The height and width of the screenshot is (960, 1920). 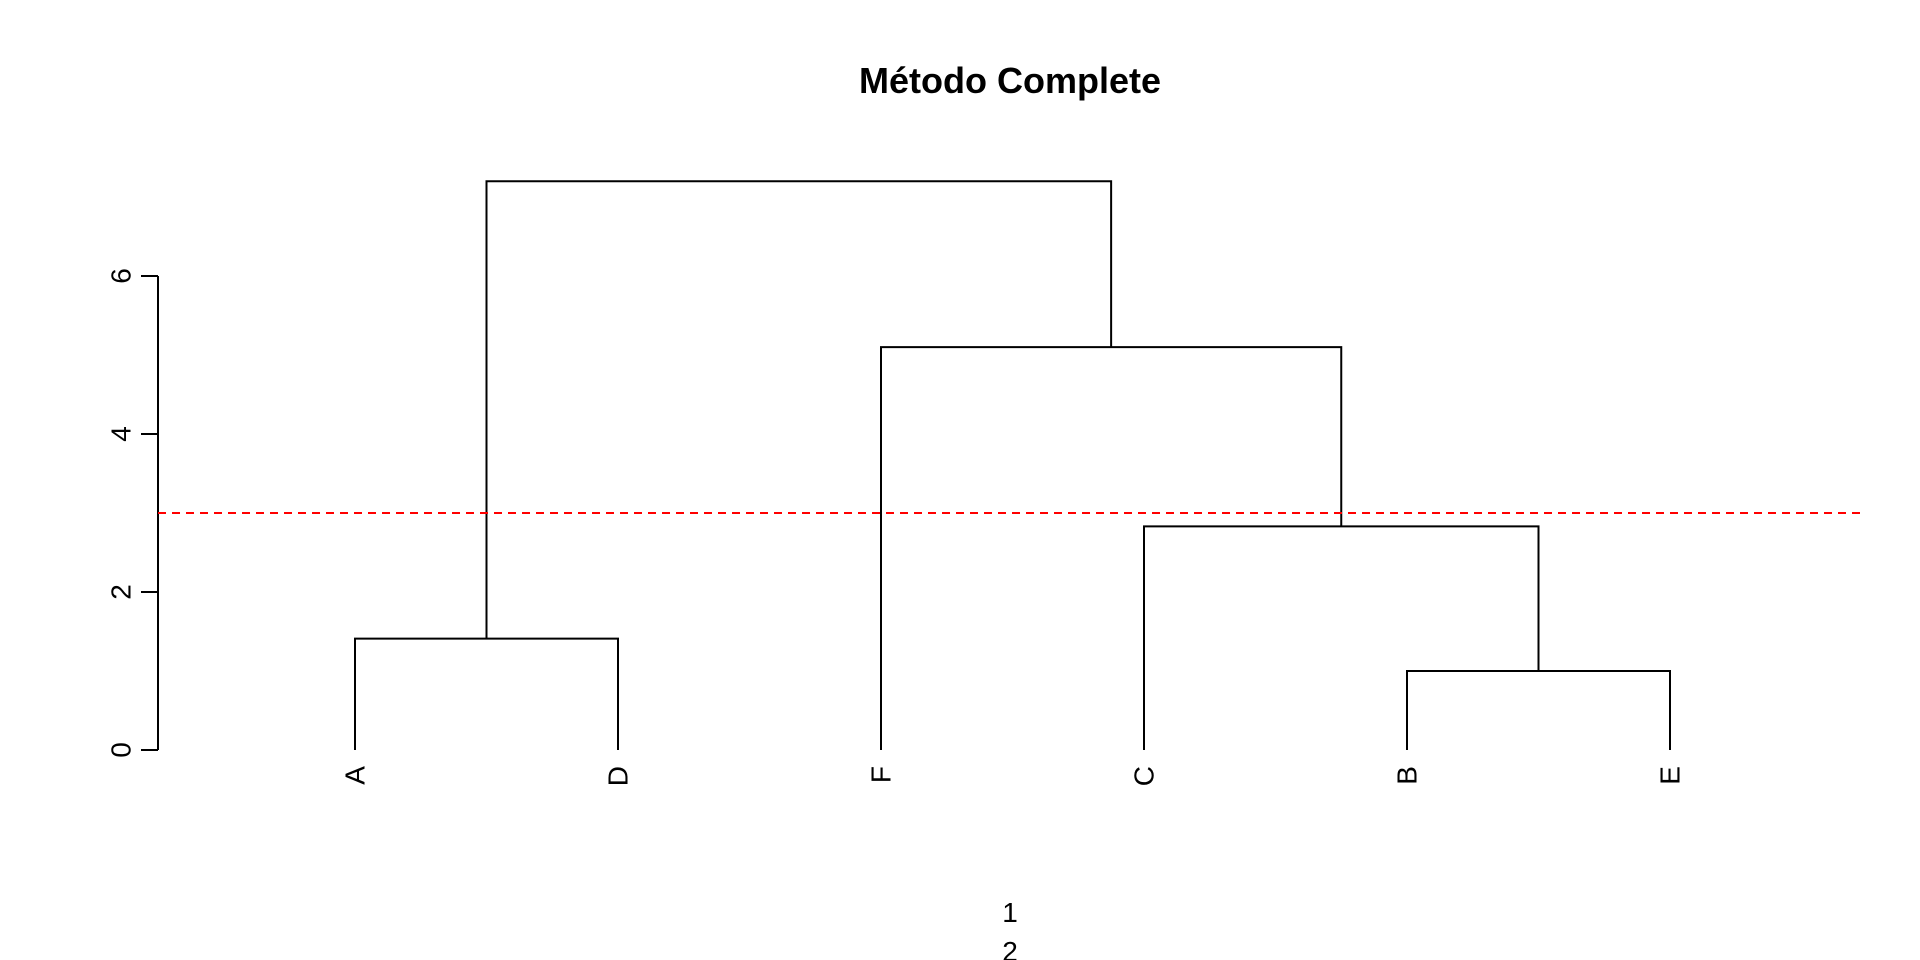 I want to click on chart-title: Método Complete, so click(x=1010, y=80).